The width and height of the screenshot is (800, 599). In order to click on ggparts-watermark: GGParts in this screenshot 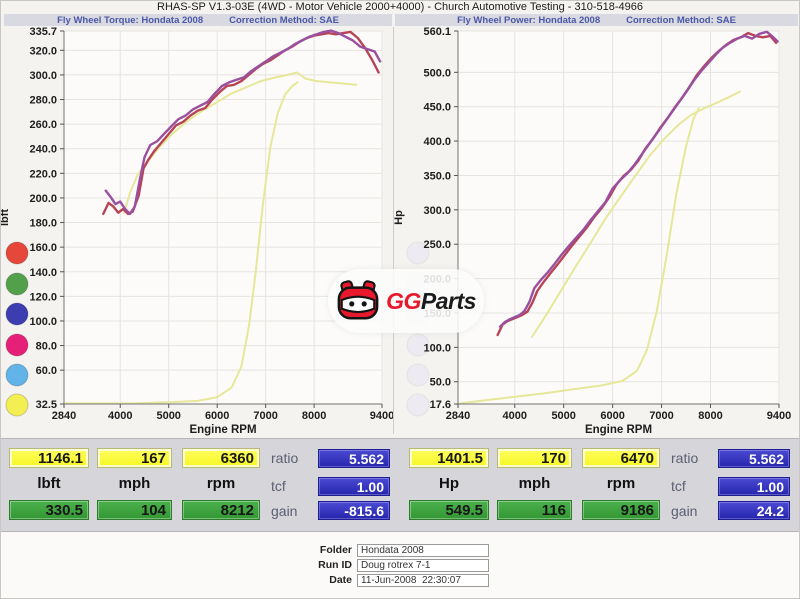, I will do `click(406, 301)`.